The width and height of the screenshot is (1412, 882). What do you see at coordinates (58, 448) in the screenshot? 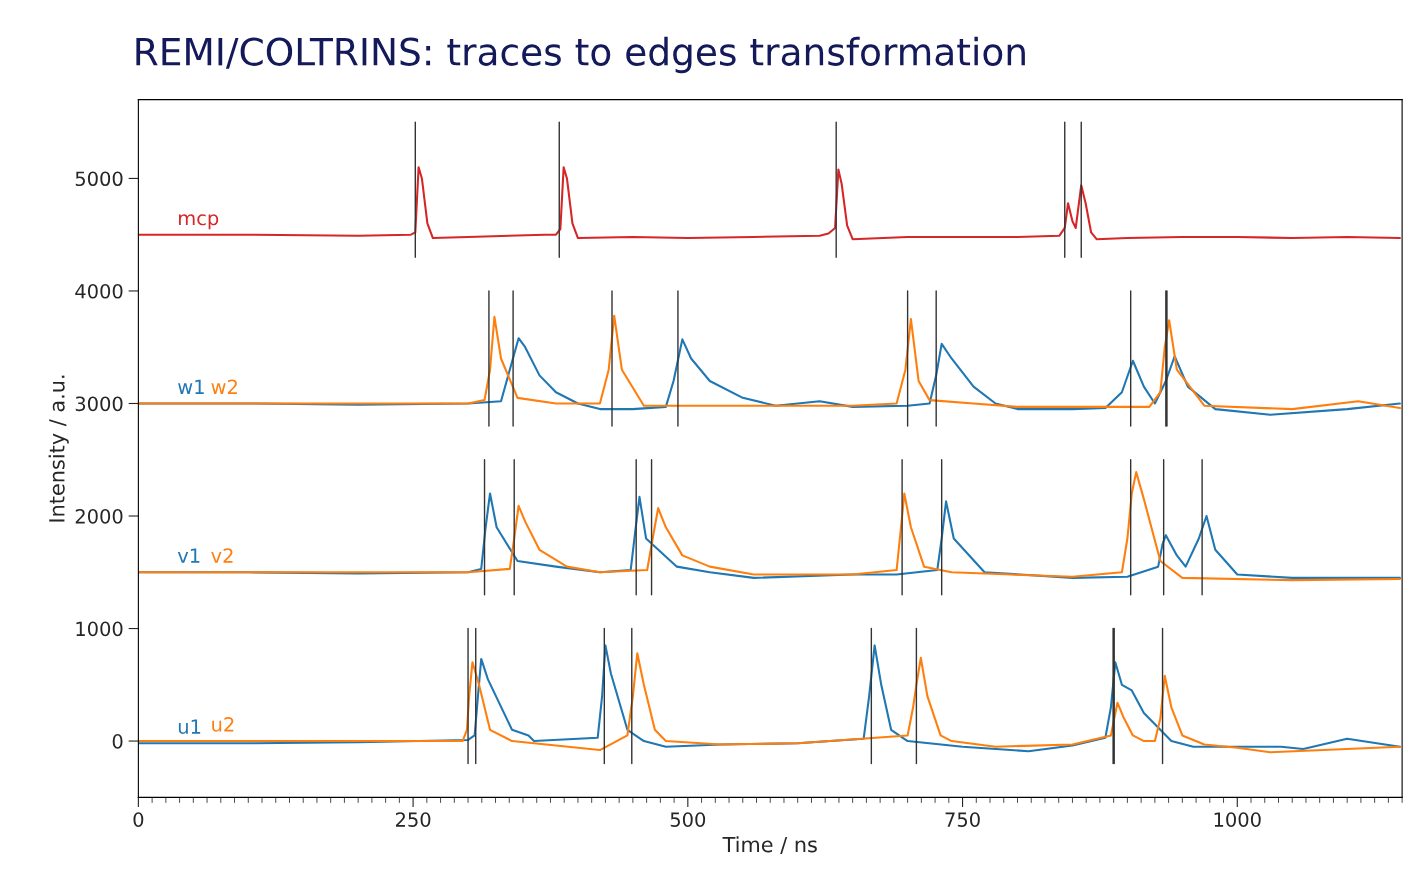
I see `y-axis-title: Intensity / a.u.` at bounding box center [58, 448].